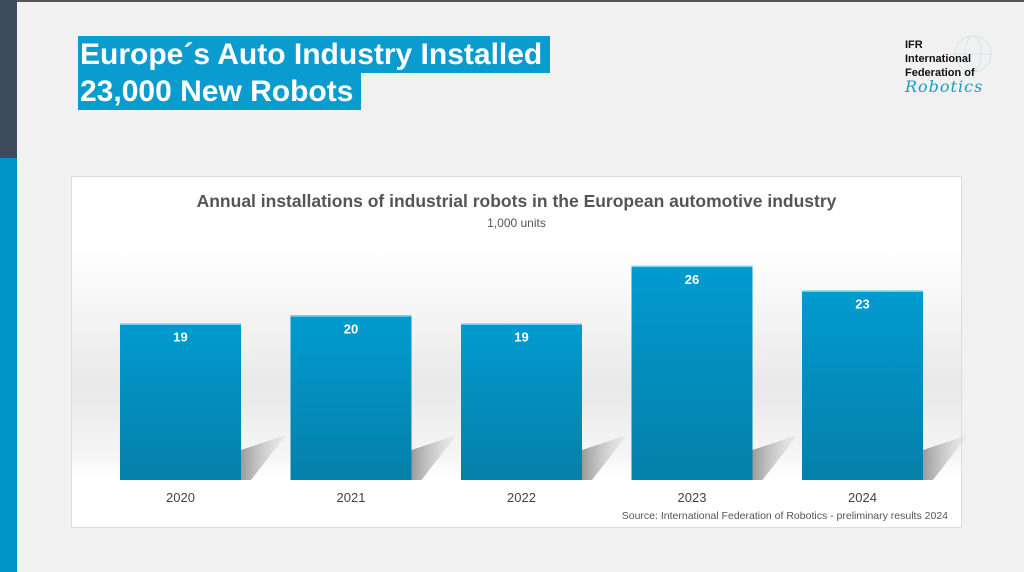  Describe the element at coordinates (512, 1) in the screenshot. I see `top-border` at that location.